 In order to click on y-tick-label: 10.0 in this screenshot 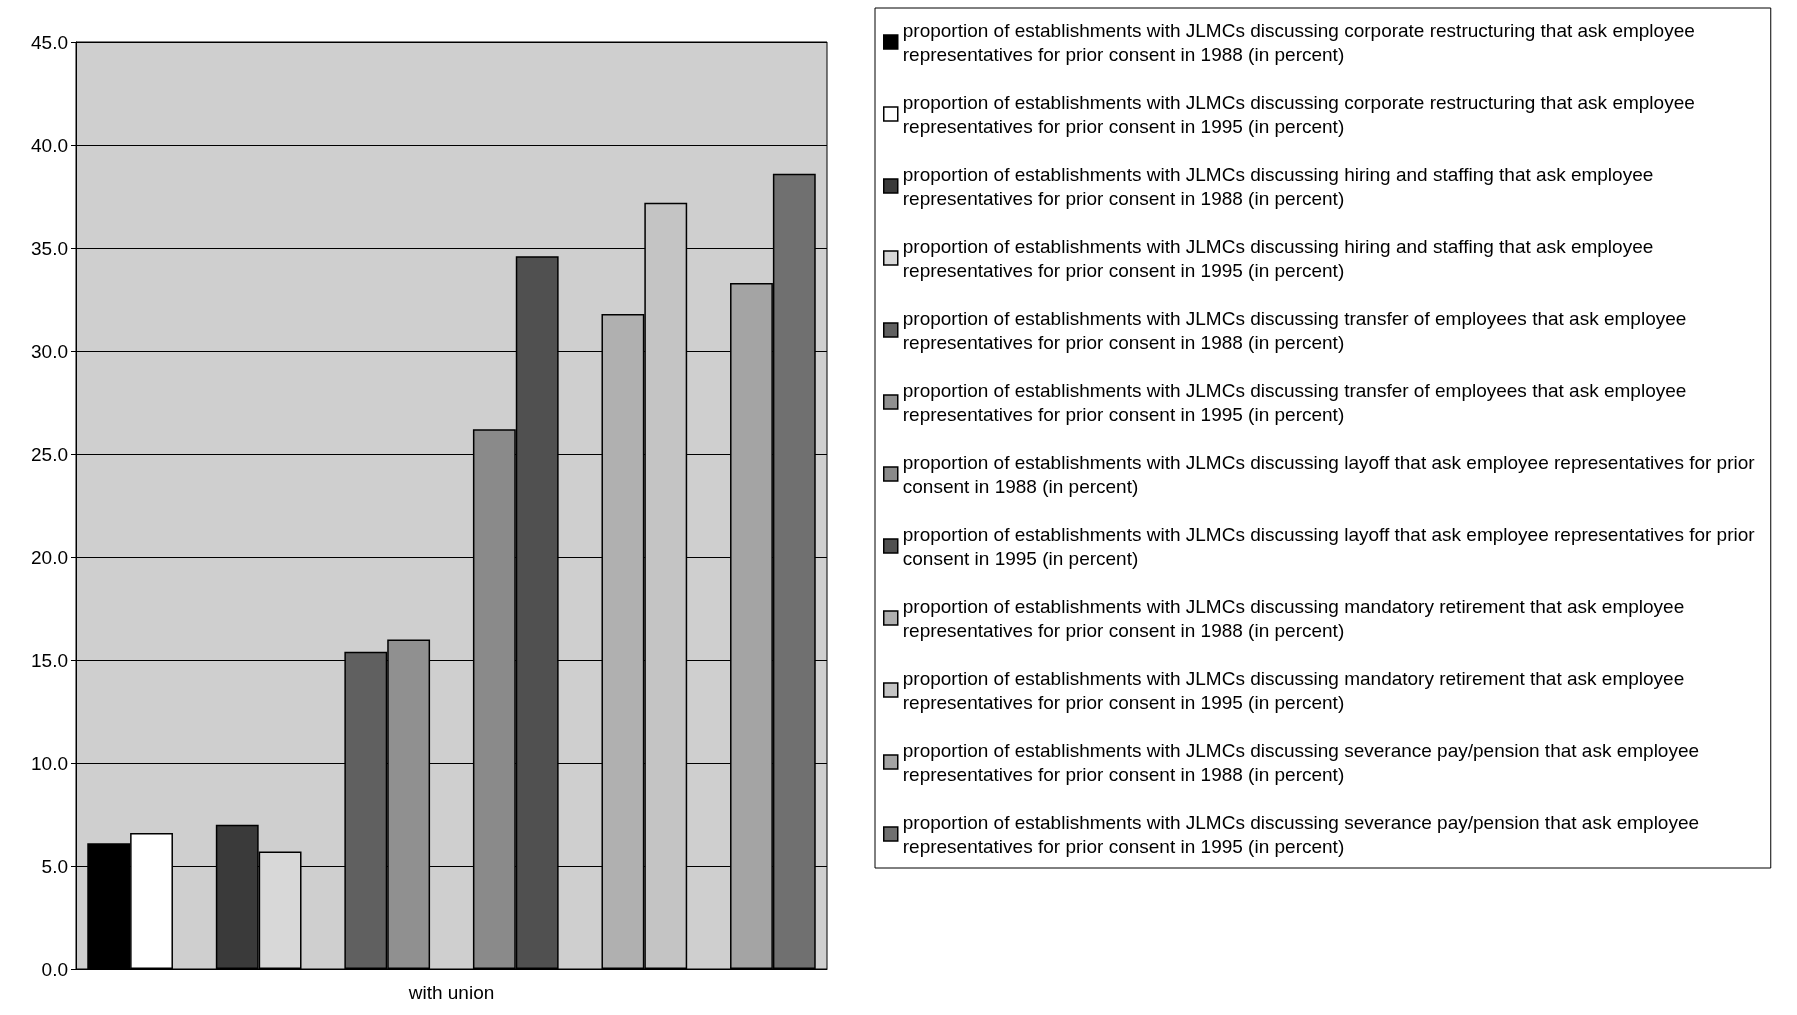, I will do `click(49, 763)`.